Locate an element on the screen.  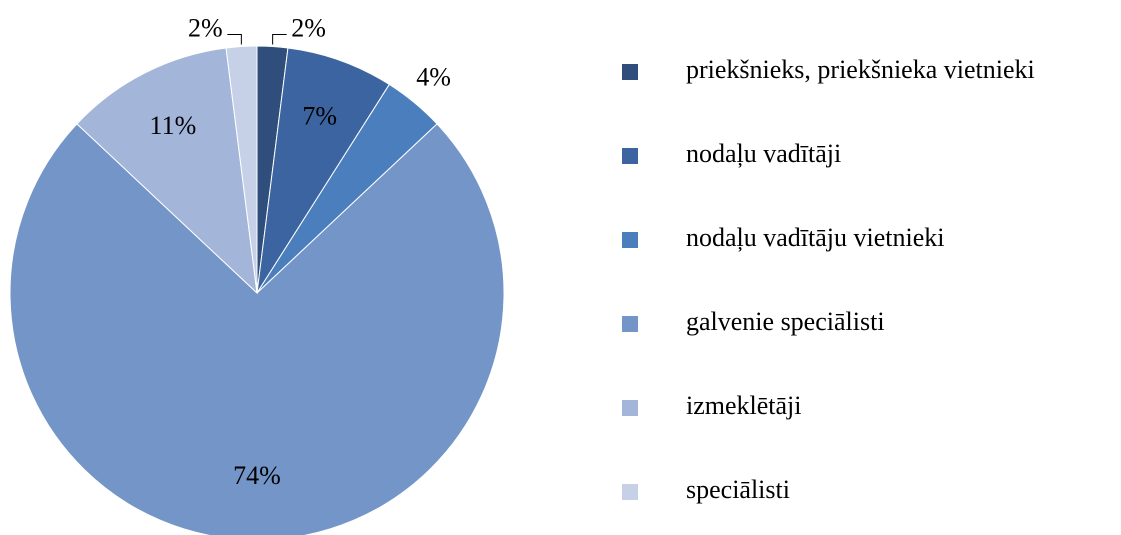
data-label: 7% is located at coordinates (319, 116).